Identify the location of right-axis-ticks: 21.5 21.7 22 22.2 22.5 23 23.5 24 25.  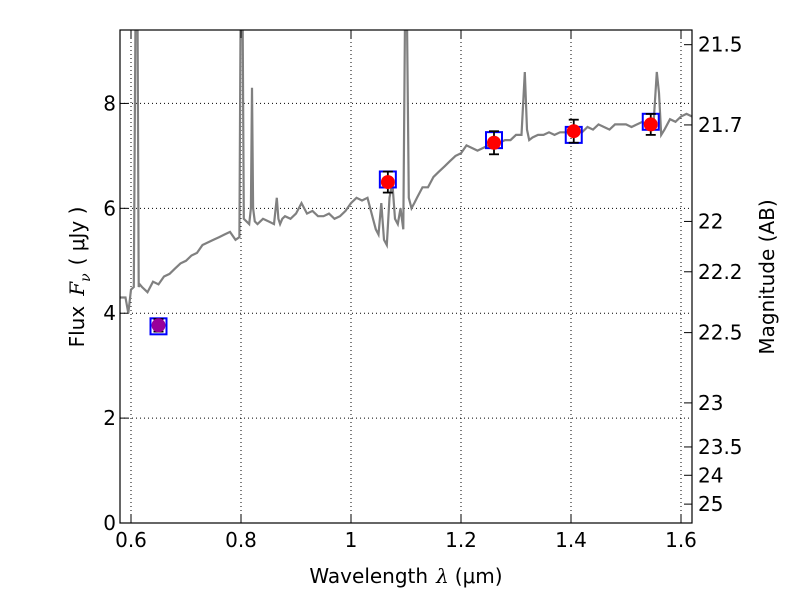
(713, 274).